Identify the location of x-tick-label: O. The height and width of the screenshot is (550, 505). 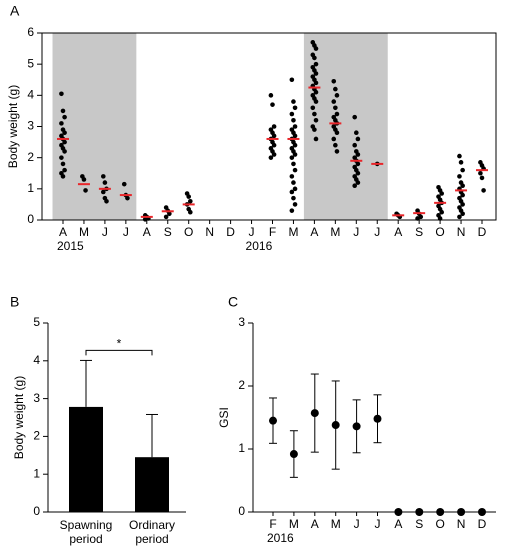
(188, 232).